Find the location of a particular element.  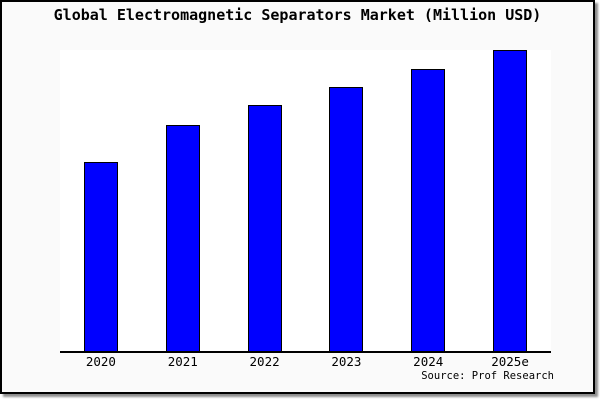

bar-2021 is located at coordinates (182, 238).